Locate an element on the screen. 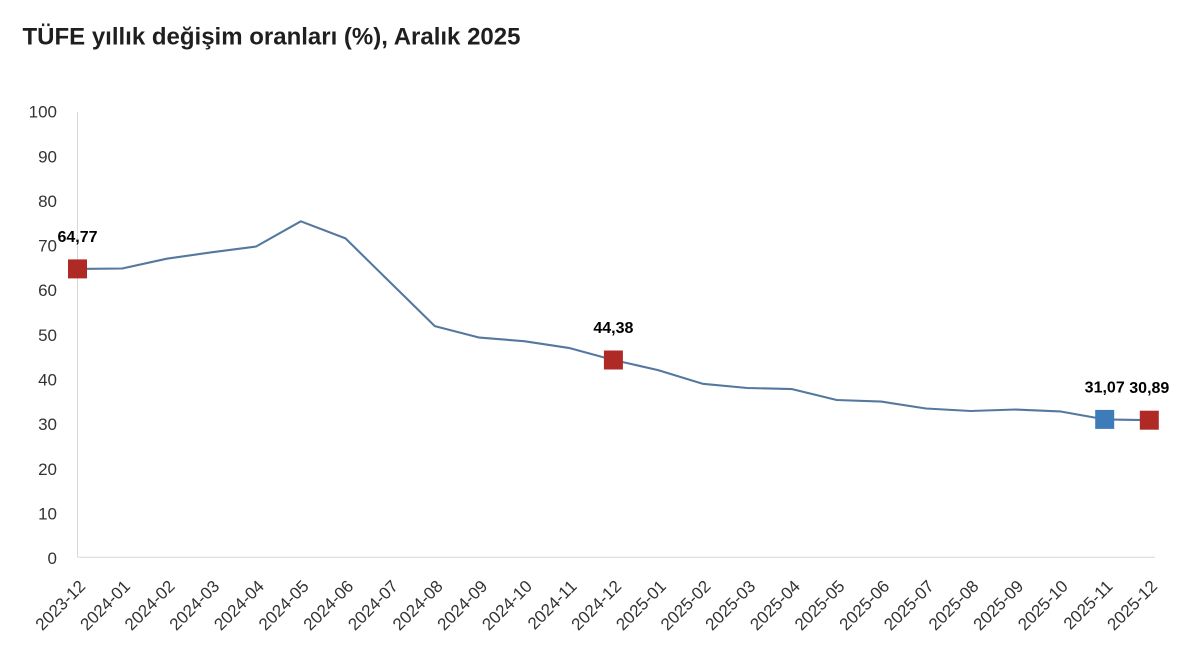 The height and width of the screenshot is (663, 1200). svg-text: 100 is located at coordinates (43, 112).